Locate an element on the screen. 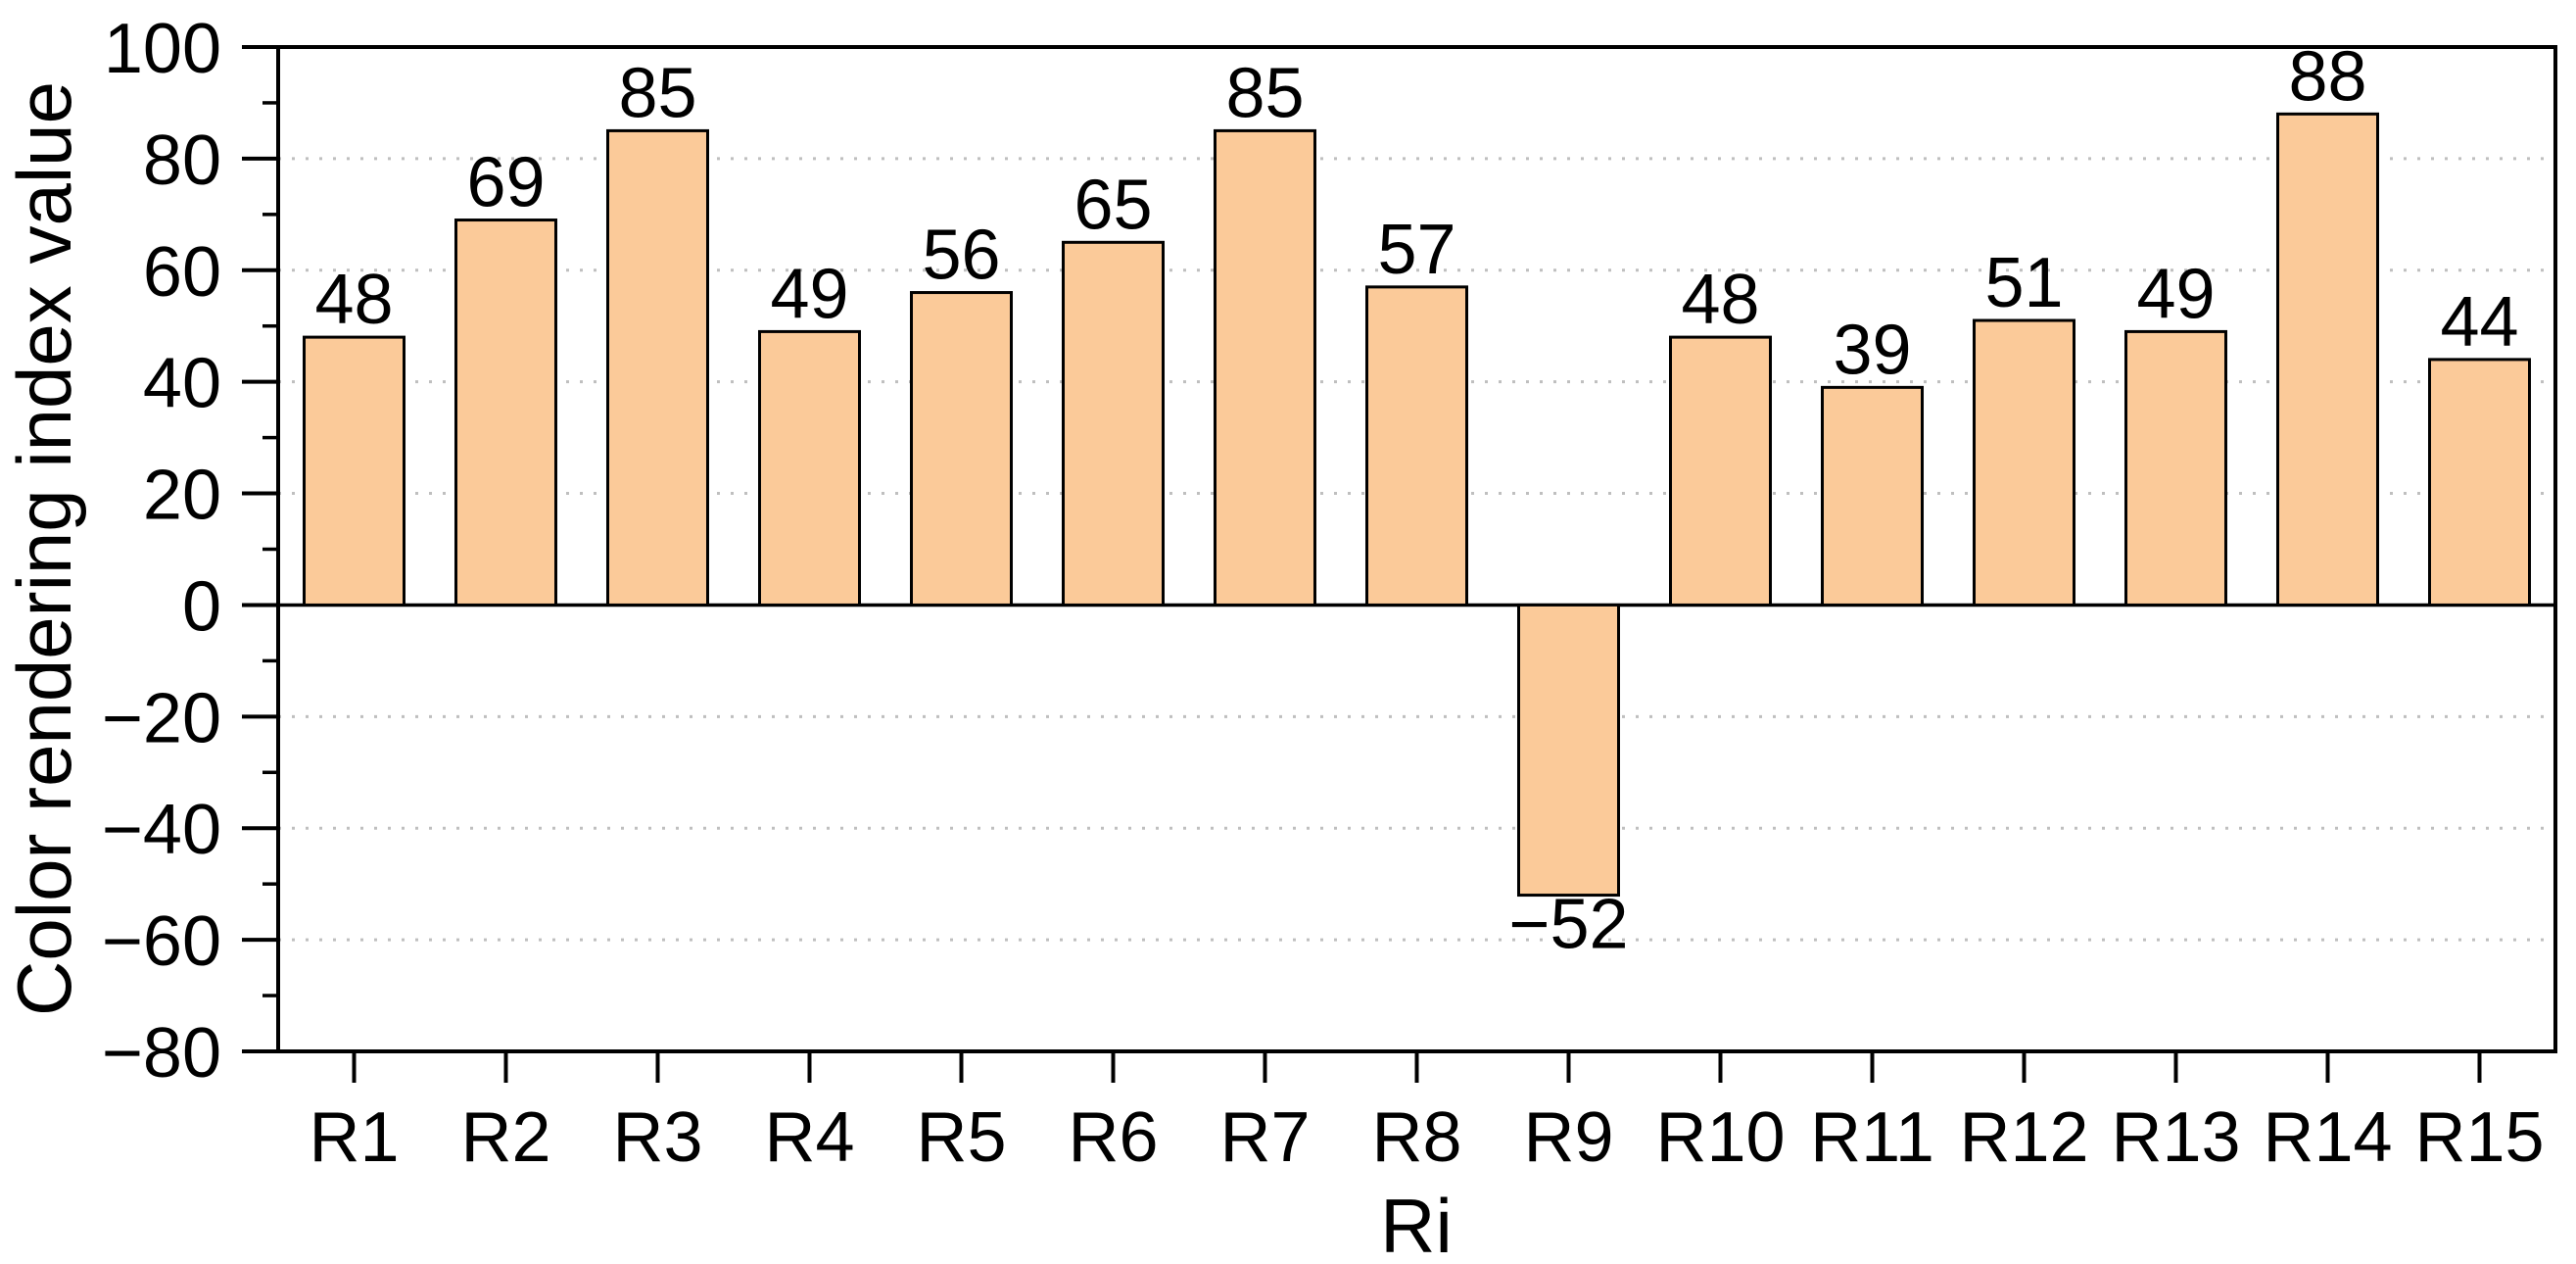 The width and height of the screenshot is (2576, 1264). bar-R13 is located at coordinates (2175, 468).